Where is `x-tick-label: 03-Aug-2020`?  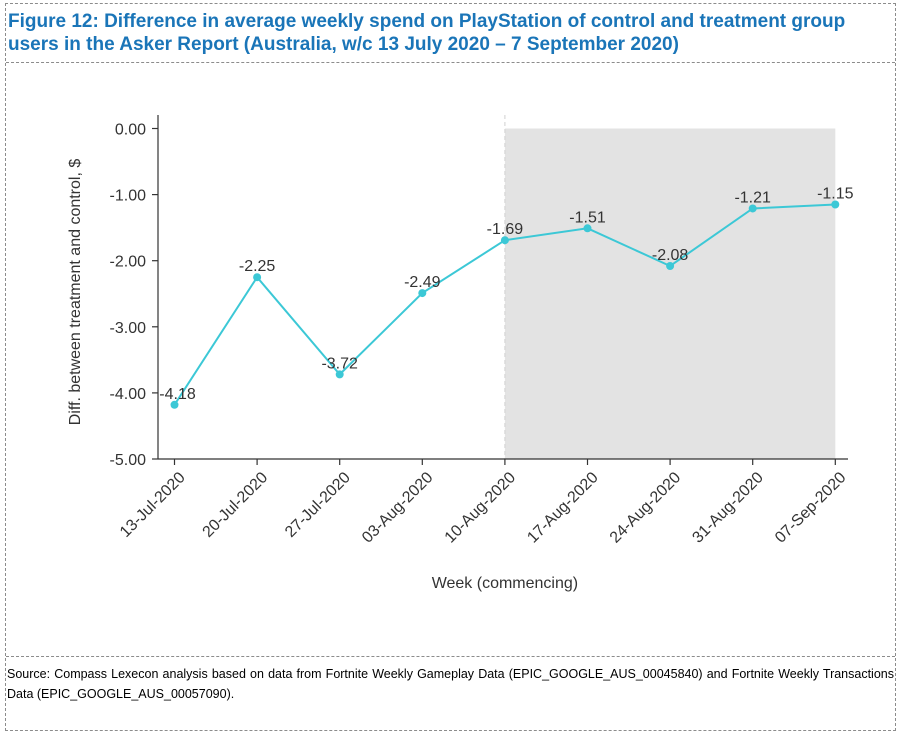
x-tick-label: 03-Aug-2020 is located at coordinates (398, 508).